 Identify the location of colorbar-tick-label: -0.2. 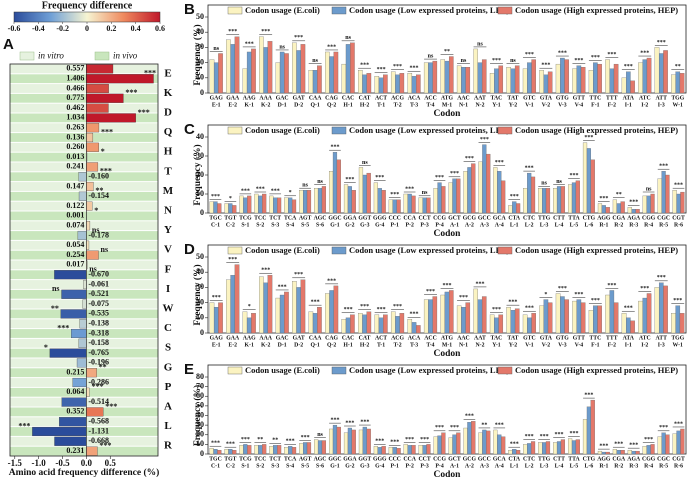
(62, 28).